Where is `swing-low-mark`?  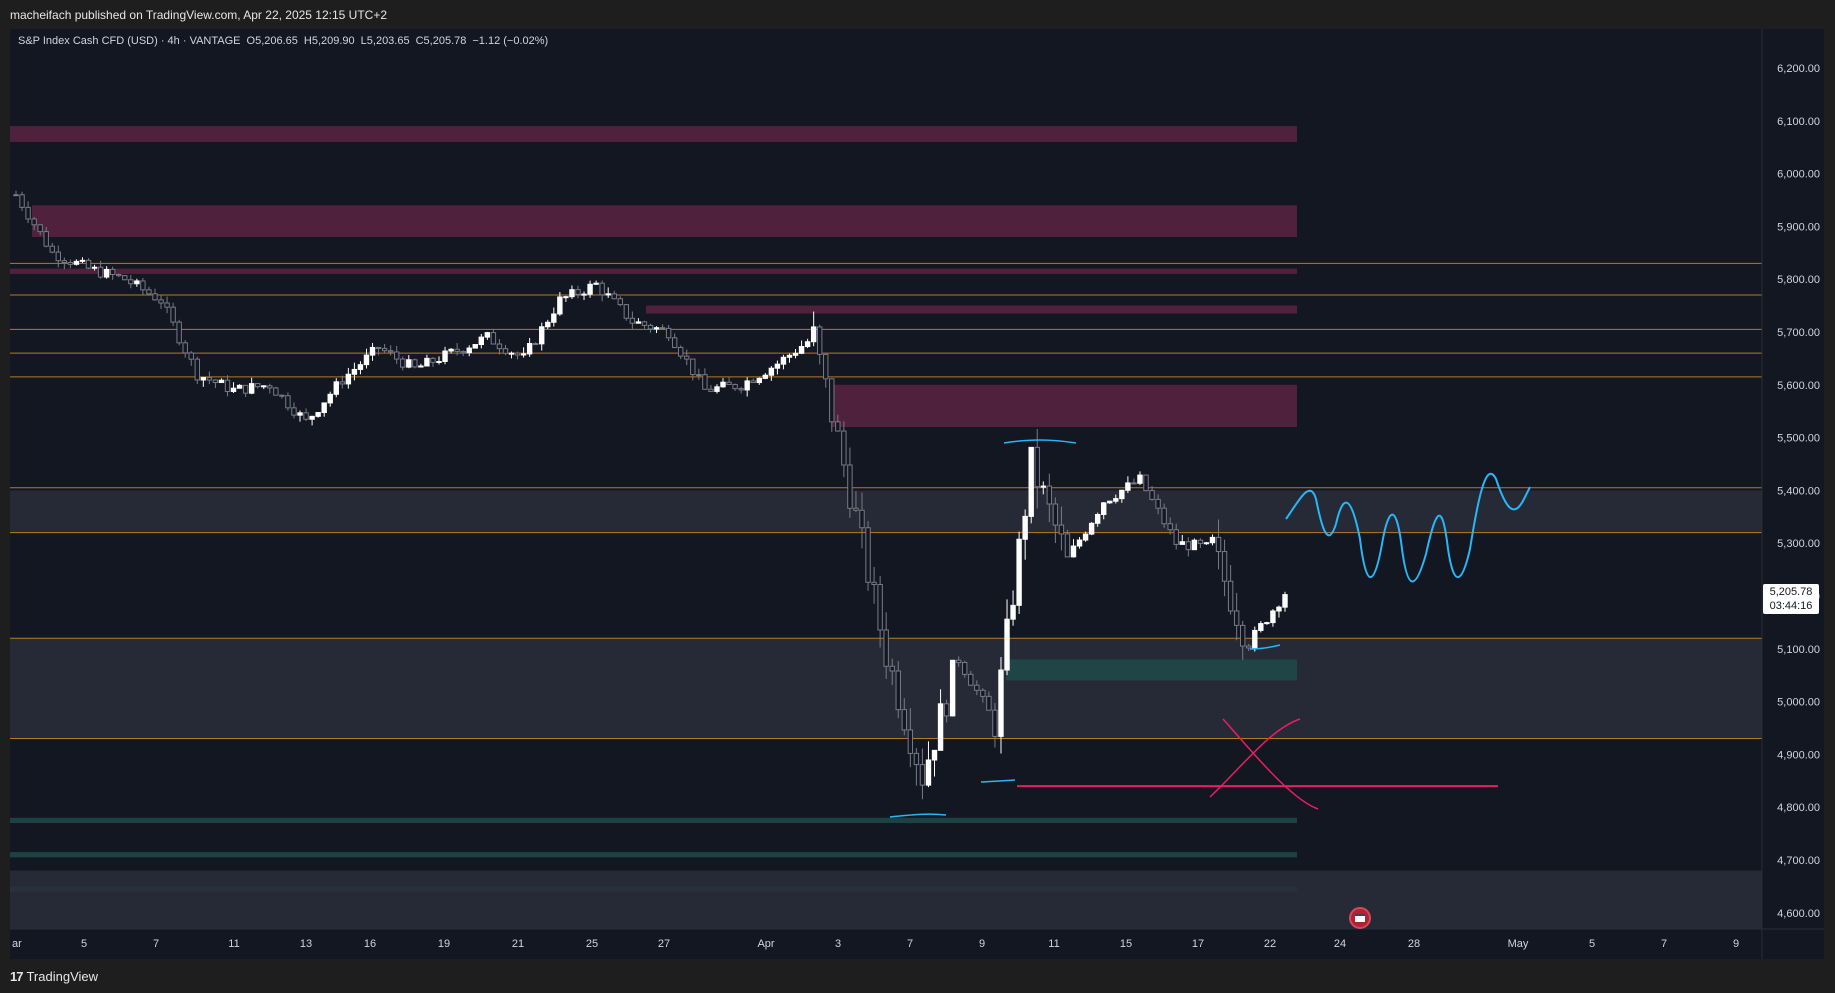 swing-low-mark is located at coordinates (918, 815).